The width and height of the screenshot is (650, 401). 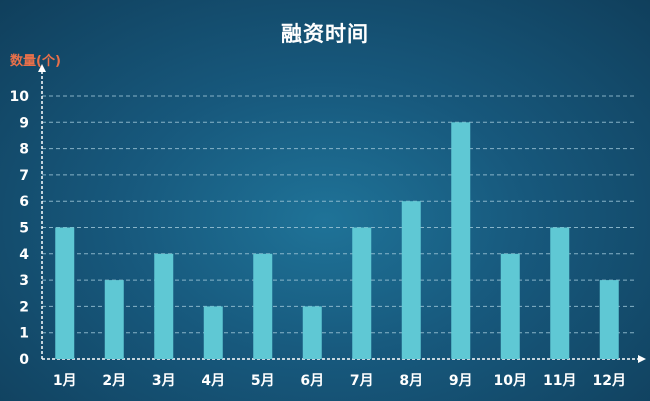 What do you see at coordinates (114, 381) in the screenshot?
I see `x-tick-label: 2月` at bounding box center [114, 381].